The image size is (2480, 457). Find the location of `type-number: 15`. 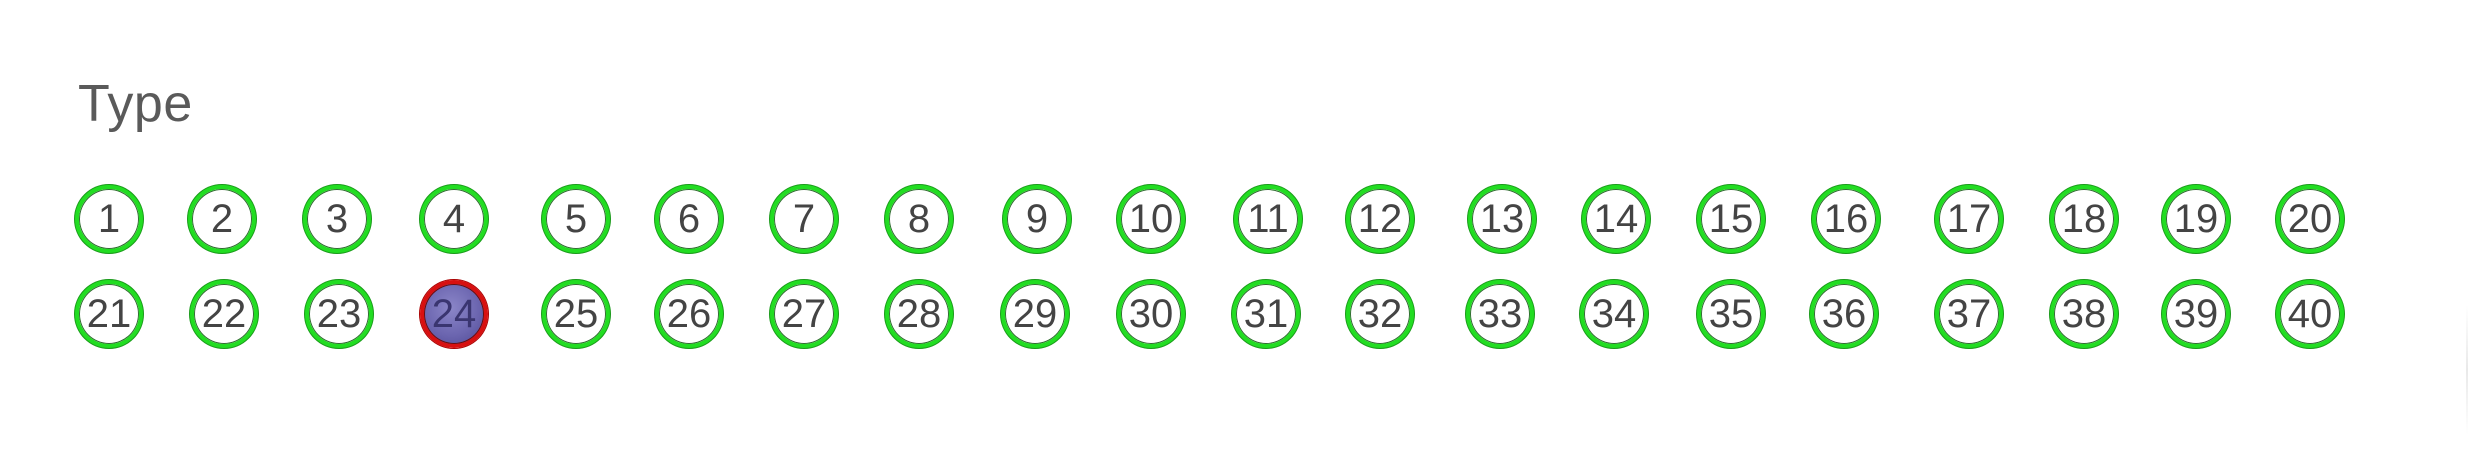

type-number: 15 is located at coordinates (1731, 219).